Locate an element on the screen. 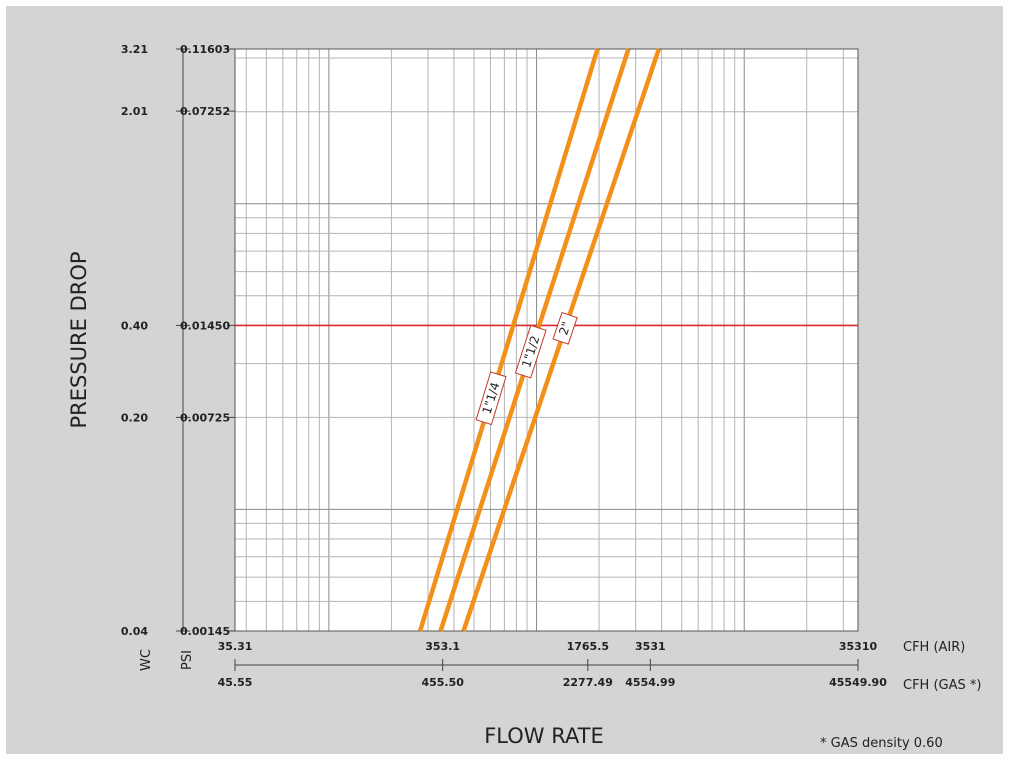 This screenshot has width=1009, height=760. x-tick-label-gas: 455.50 is located at coordinates (442, 682).